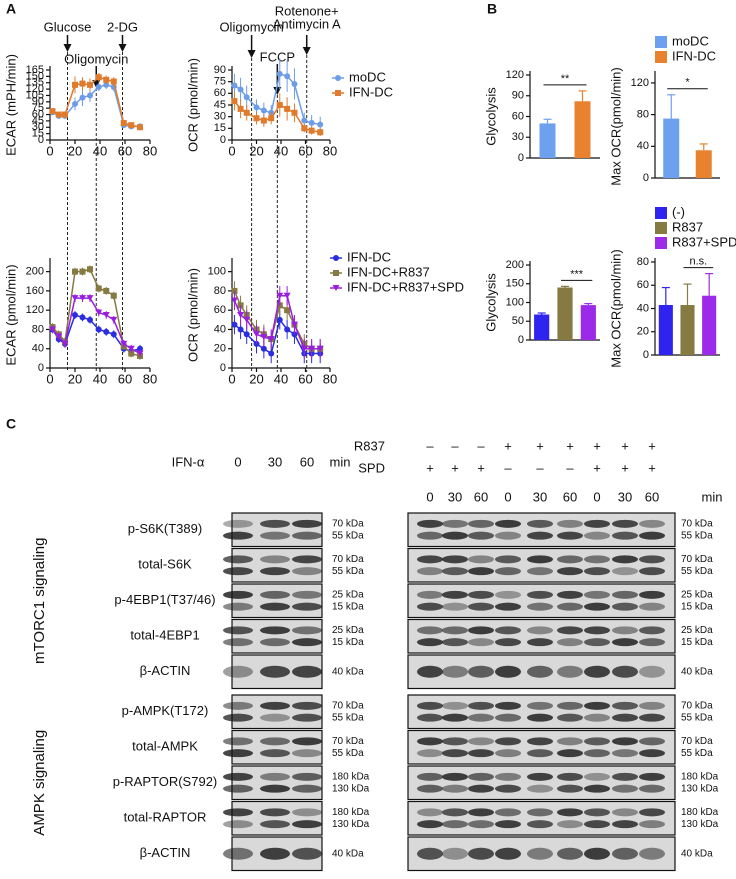 The image size is (736, 879). What do you see at coordinates (690, 40) in the screenshot?
I see `legend-label: moDC` at bounding box center [690, 40].